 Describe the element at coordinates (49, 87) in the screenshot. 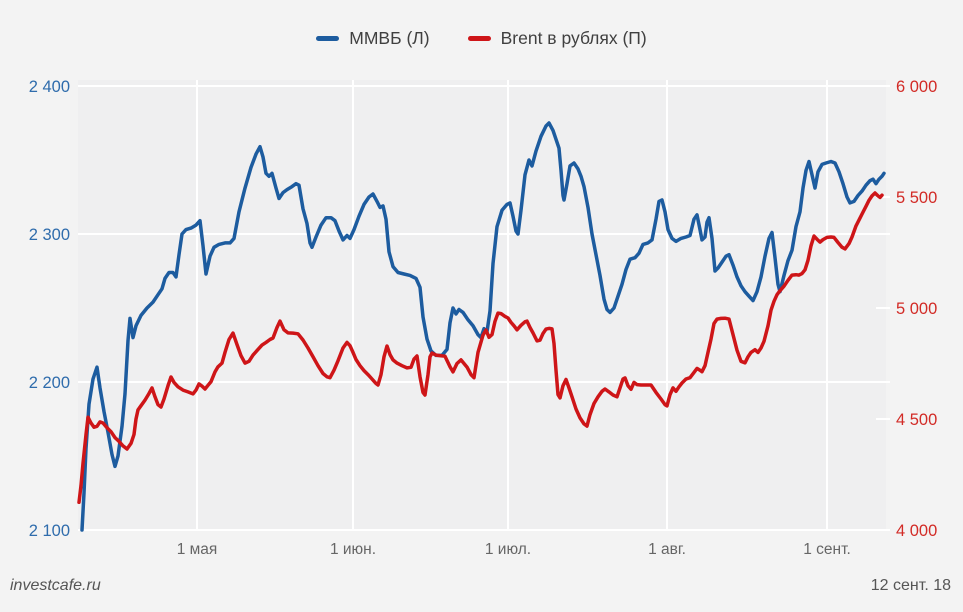

I see `left-axis-tick-label: 2 400` at that location.